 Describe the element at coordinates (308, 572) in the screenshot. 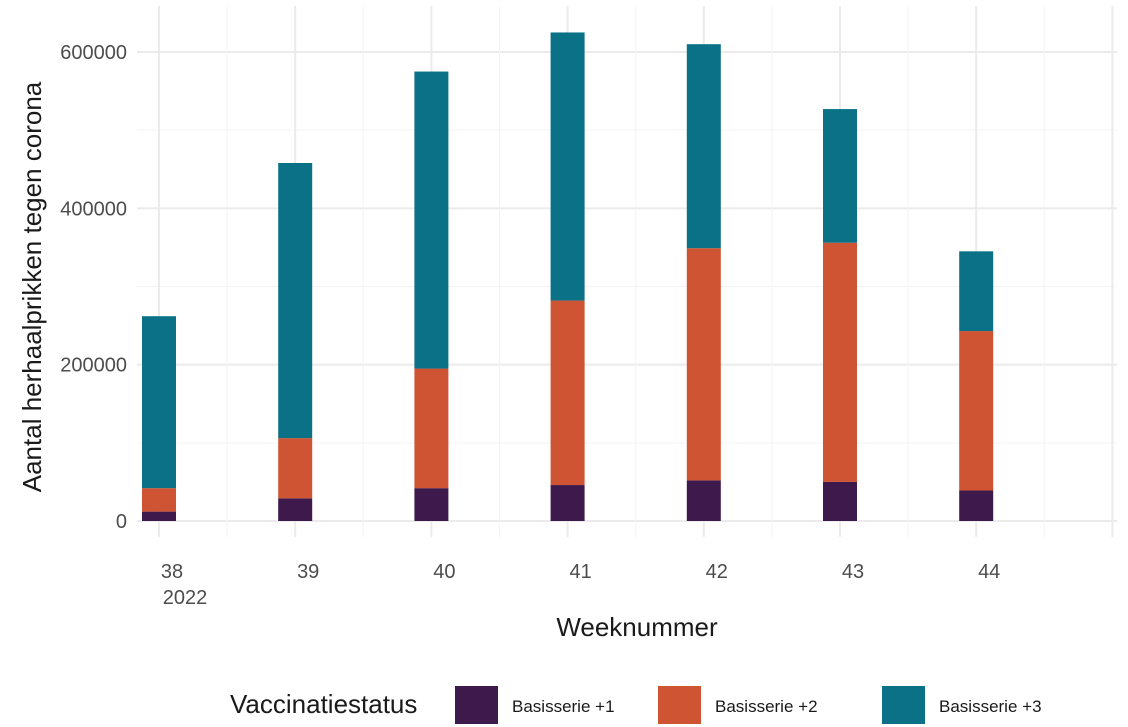

I see `x-tick-label: 39` at that location.